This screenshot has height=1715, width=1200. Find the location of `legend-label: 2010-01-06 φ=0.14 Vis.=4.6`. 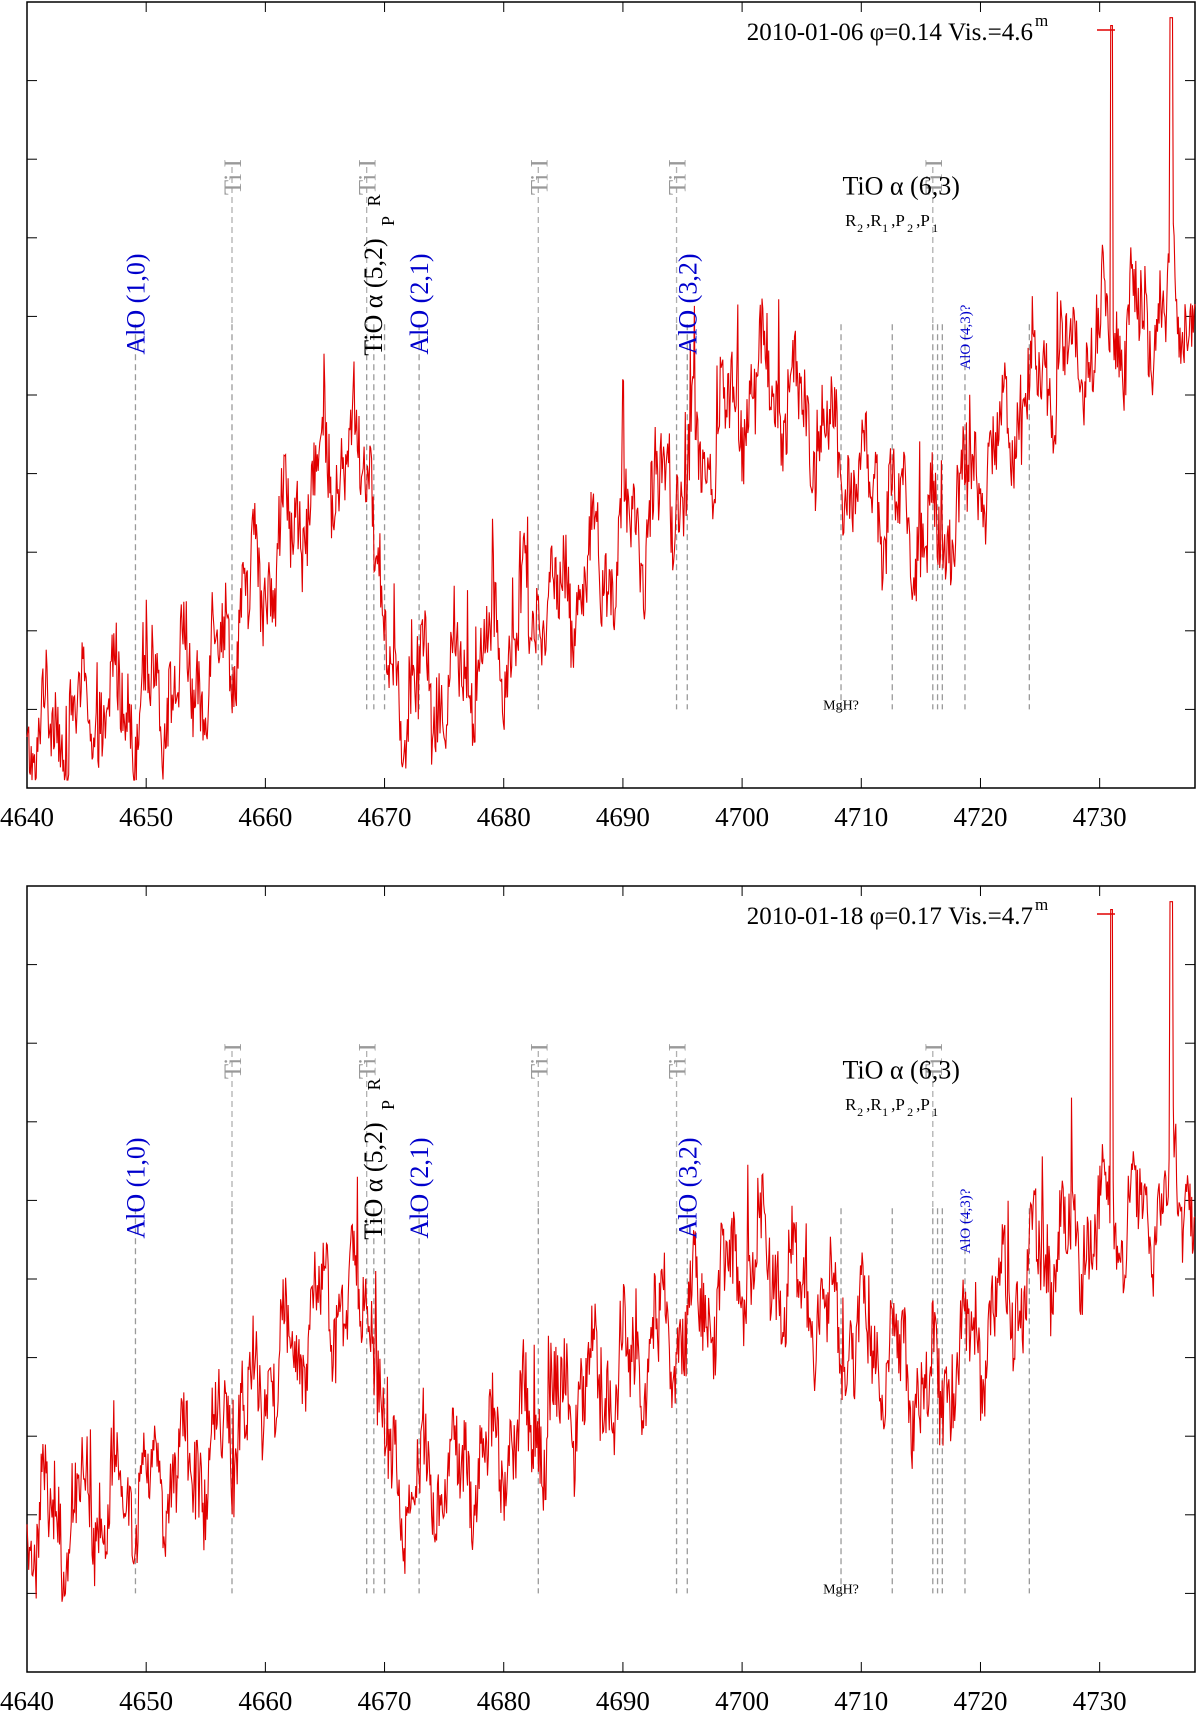

legend-label: 2010-01-06 φ=0.14 Vis.=4.6 is located at coordinates (890, 32).